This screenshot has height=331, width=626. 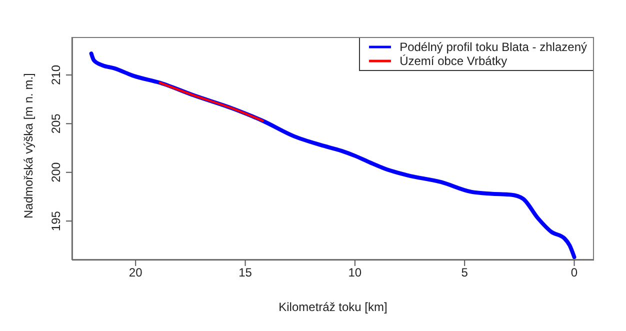 I want to click on x-tick-label: 20, so click(x=135, y=273).